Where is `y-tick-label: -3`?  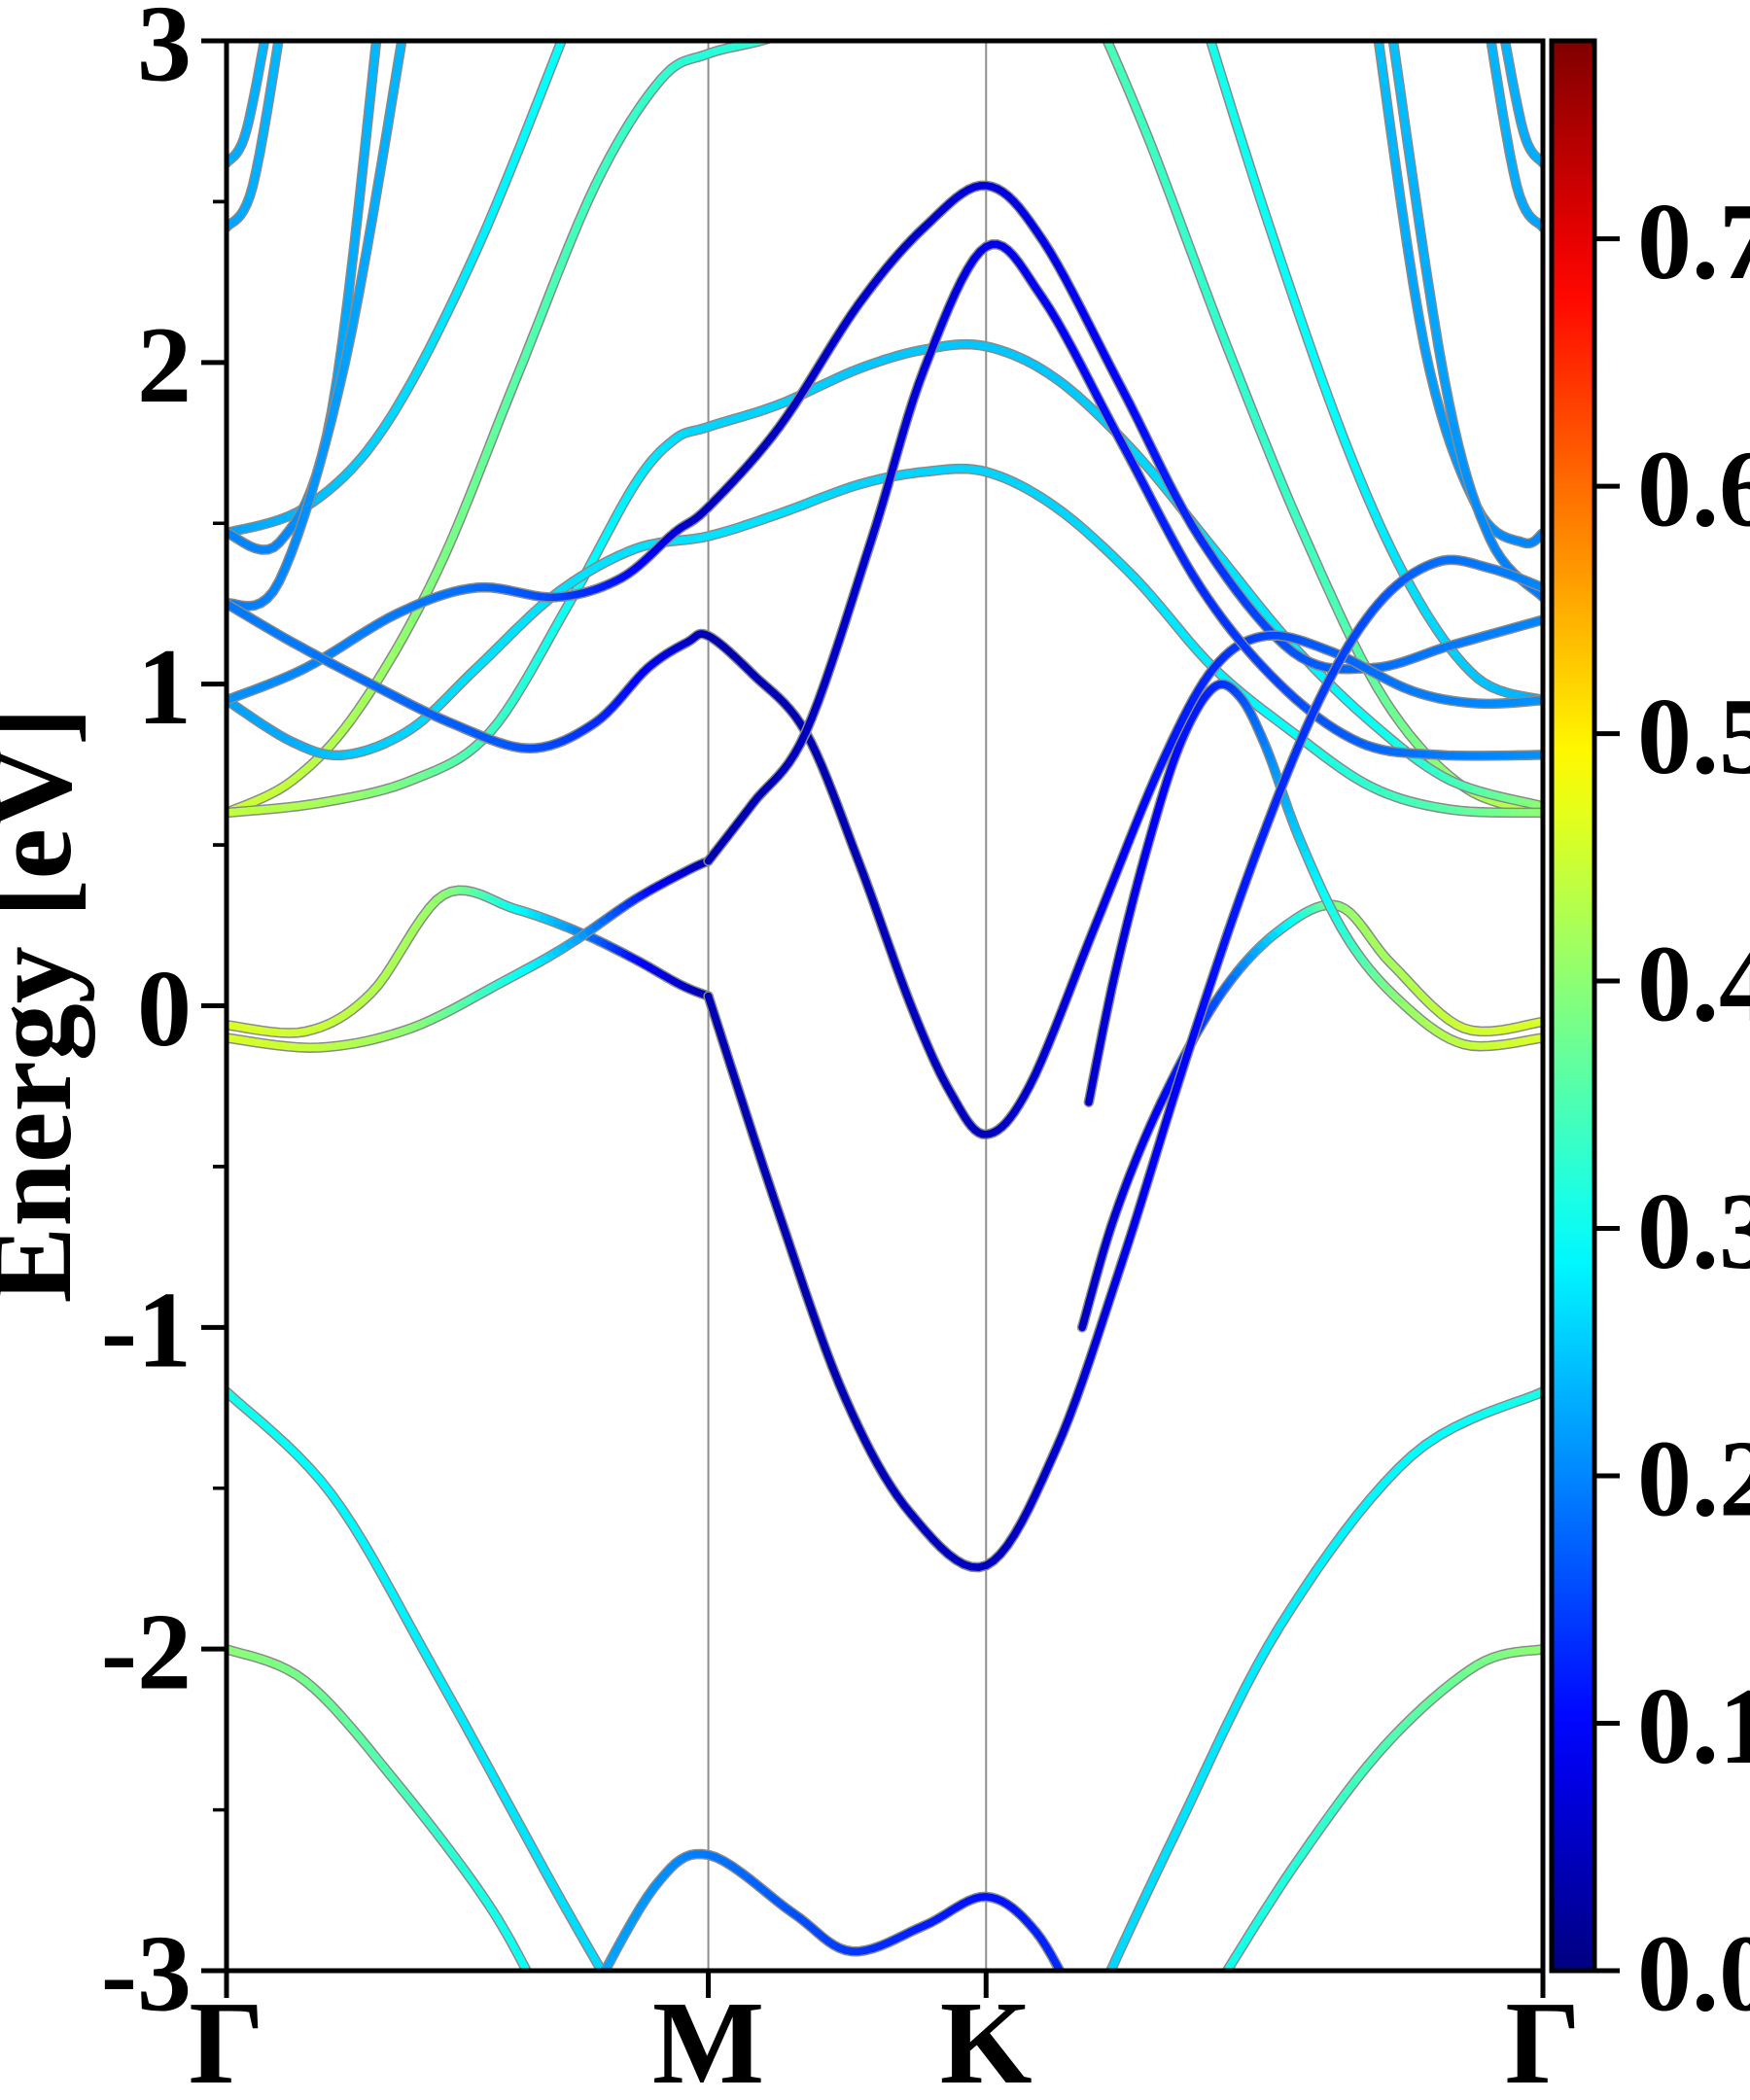
y-tick-label: -3 is located at coordinates (146, 1973).